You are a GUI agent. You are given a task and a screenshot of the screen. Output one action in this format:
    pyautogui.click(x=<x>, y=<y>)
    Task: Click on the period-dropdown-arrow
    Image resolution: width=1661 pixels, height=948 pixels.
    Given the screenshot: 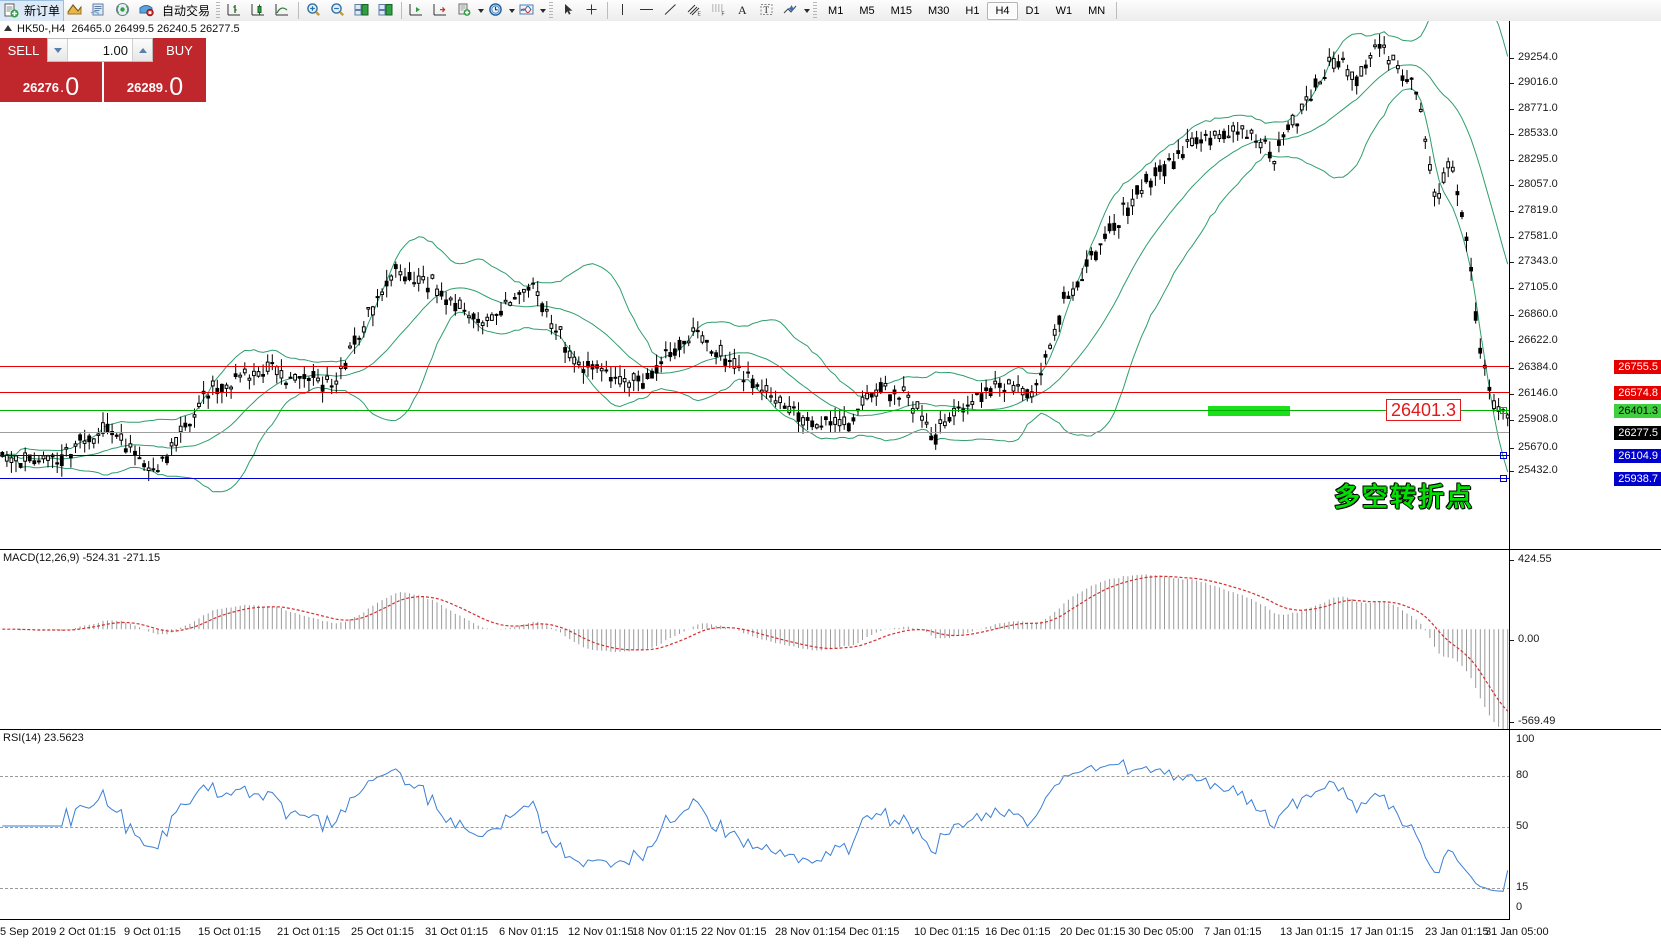 What is the action you would take?
    pyautogui.click(x=511, y=11)
    